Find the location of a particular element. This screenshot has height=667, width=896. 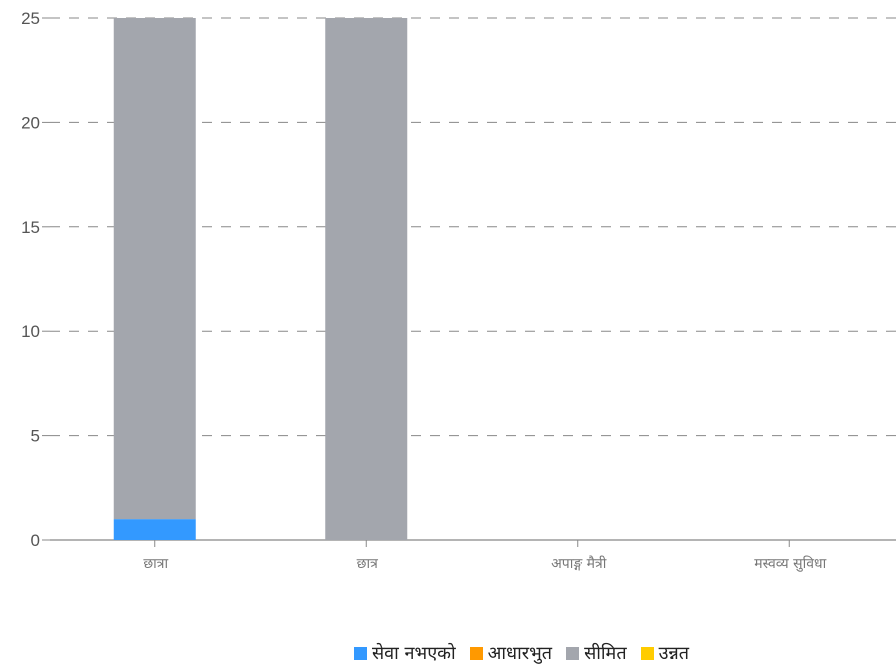

y-tick-label: 20 is located at coordinates (30, 122).